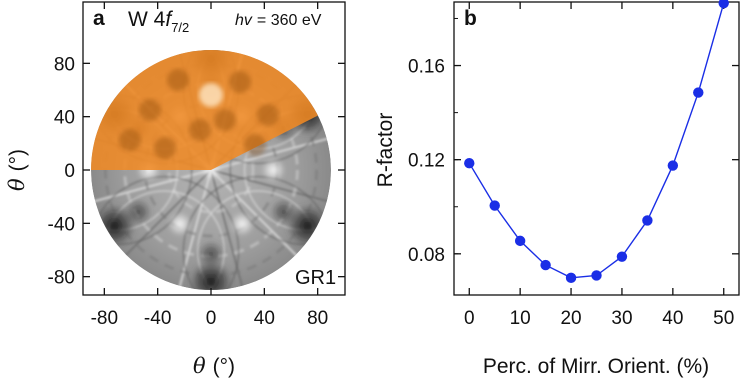 The image size is (753, 387). What do you see at coordinates (64, 64) in the screenshot?
I see `panel-a-y-tick-label: 80` at bounding box center [64, 64].